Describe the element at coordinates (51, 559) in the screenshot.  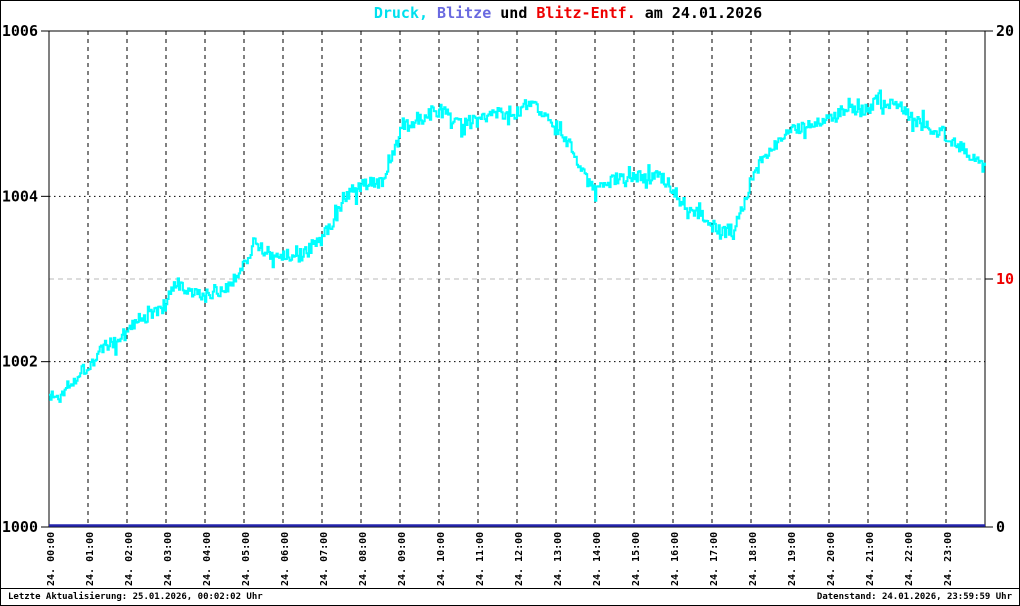
I see `x-tick-label: 24. 00:00` at that location.